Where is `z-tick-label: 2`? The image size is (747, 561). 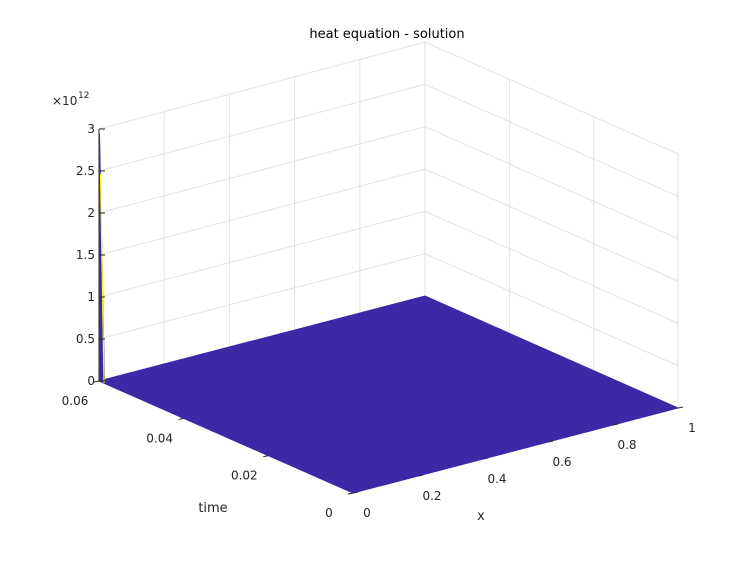 z-tick-label: 2 is located at coordinates (91, 213).